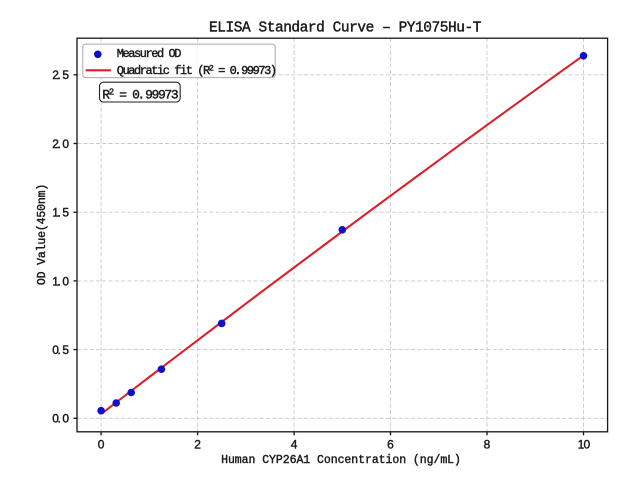  Describe the element at coordinates (140, 94) in the screenshot. I see `svg-text: R2 = 0.99973` at that location.